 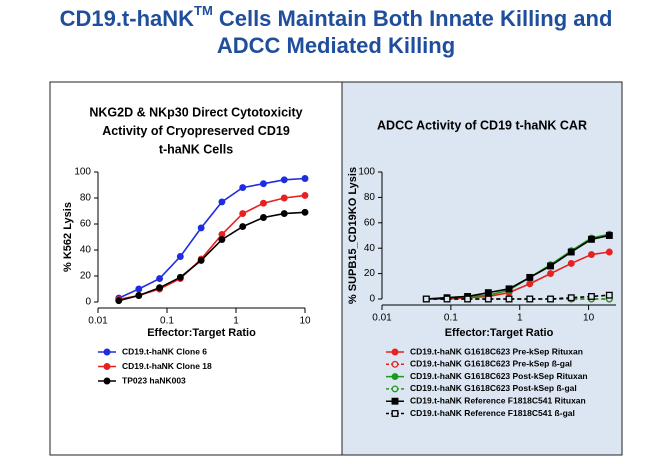 I want to click on legend-label: CD19.t-haNK G1618C623 Post-kSep ß-gal, so click(x=493, y=388).